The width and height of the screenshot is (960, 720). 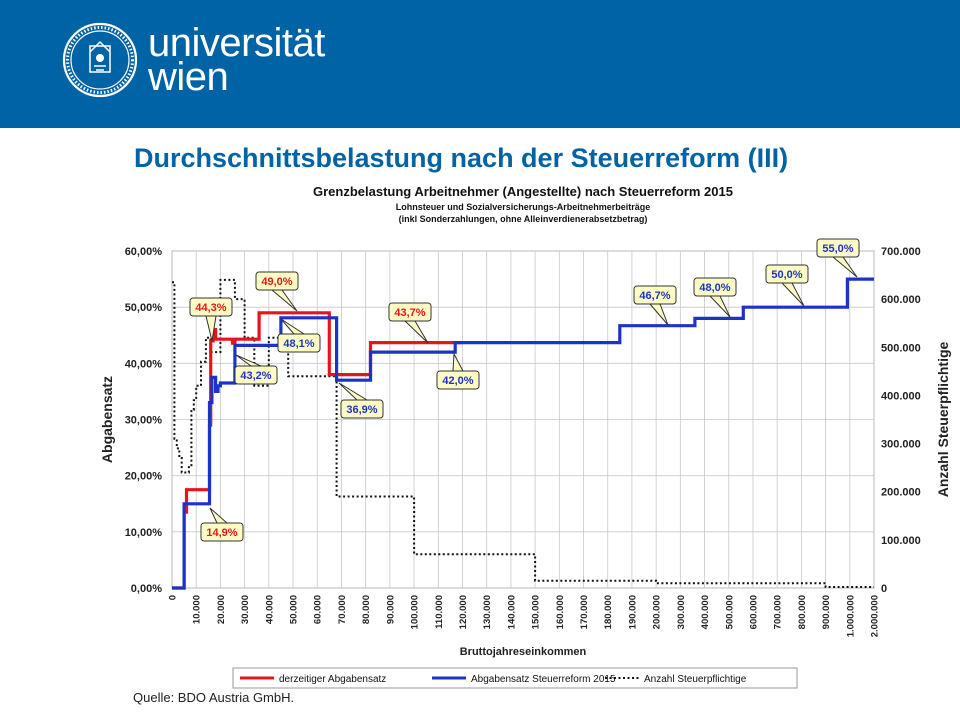 I want to click on y-tick-label: 60,00%, so click(x=144, y=252).